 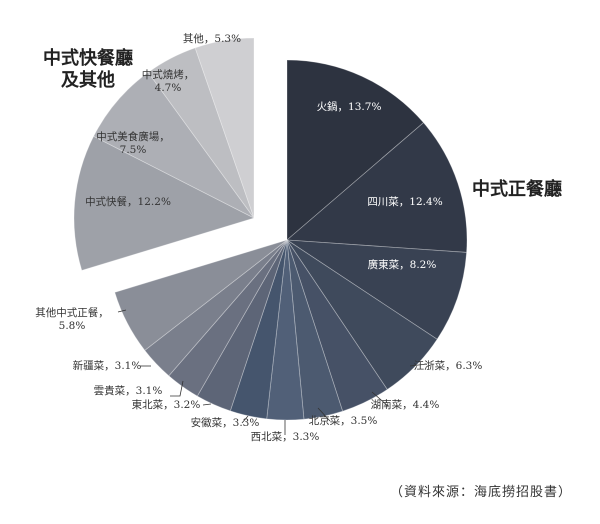 I want to click on slice-label: 新疆菜，3.1%, so click(x=107, y=365).